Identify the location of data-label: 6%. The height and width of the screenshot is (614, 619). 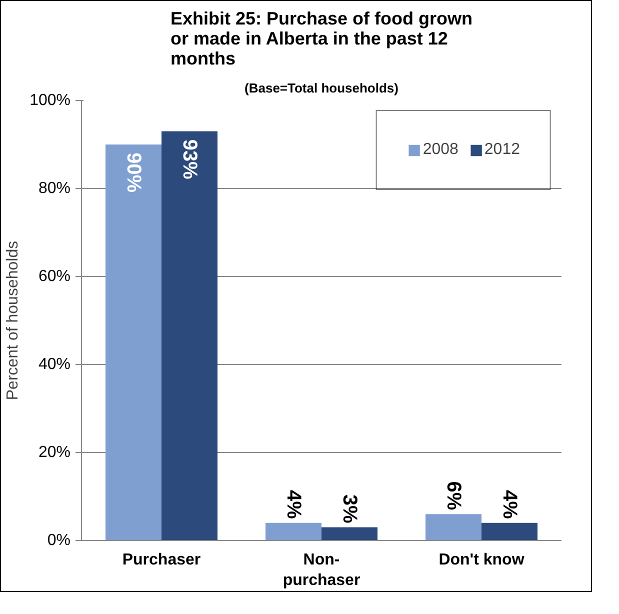
(453, 495).